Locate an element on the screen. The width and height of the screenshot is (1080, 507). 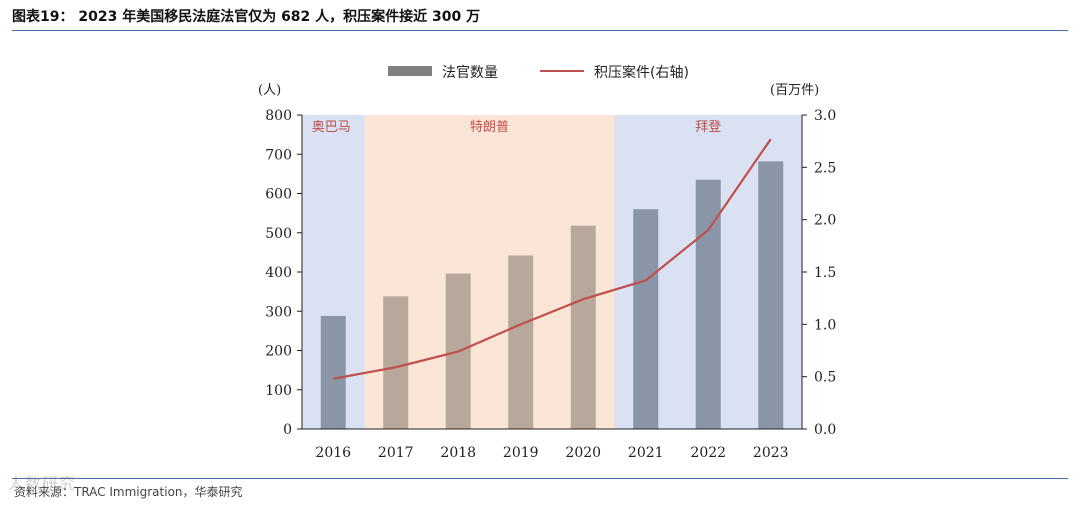
x-tick-label: 2021 is located at coordinates (646, 453).